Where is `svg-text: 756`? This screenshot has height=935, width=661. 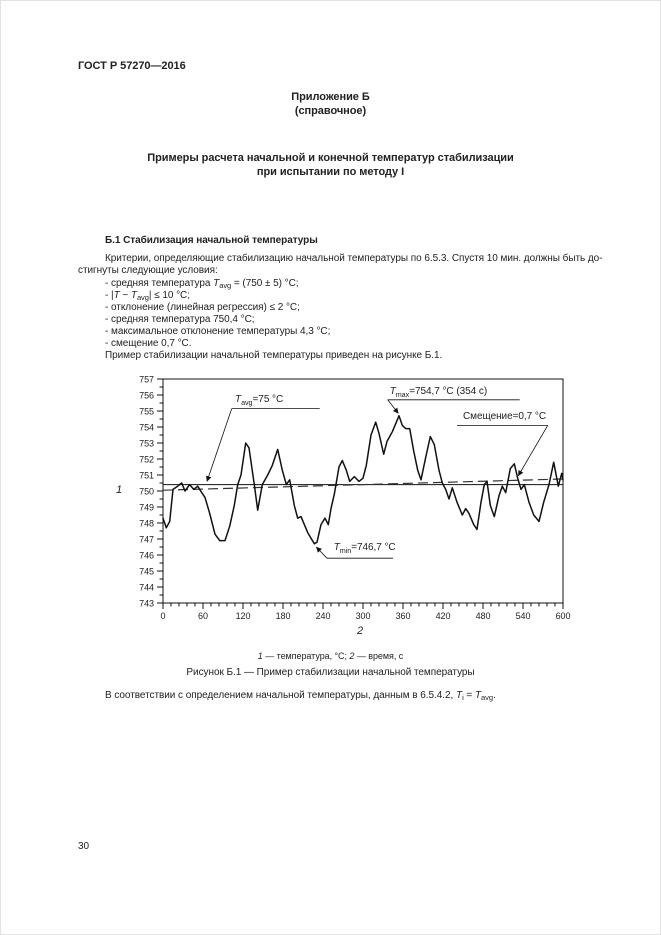 svg-text: 756 is located at coordinates (146, 395).